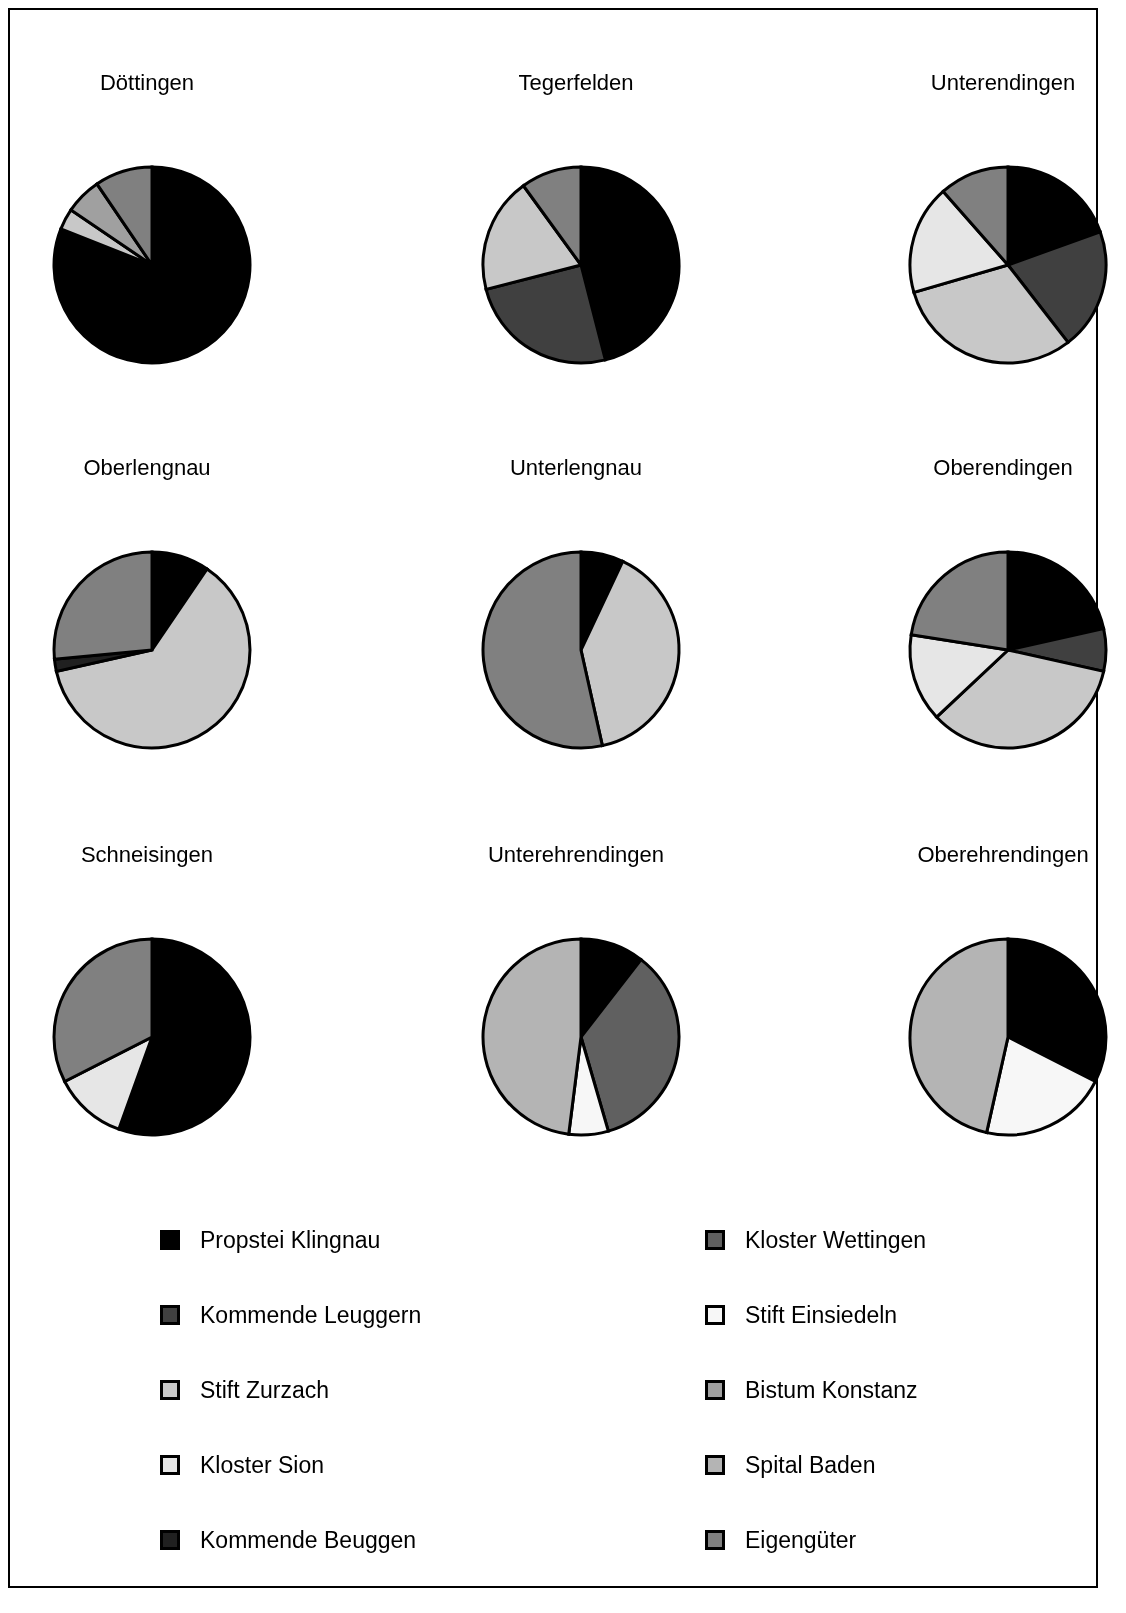 Image resolution: width=1126 pixels, height=1613 pixels. I want to click on chart-title: Unterlengnau, so click(576, 467).